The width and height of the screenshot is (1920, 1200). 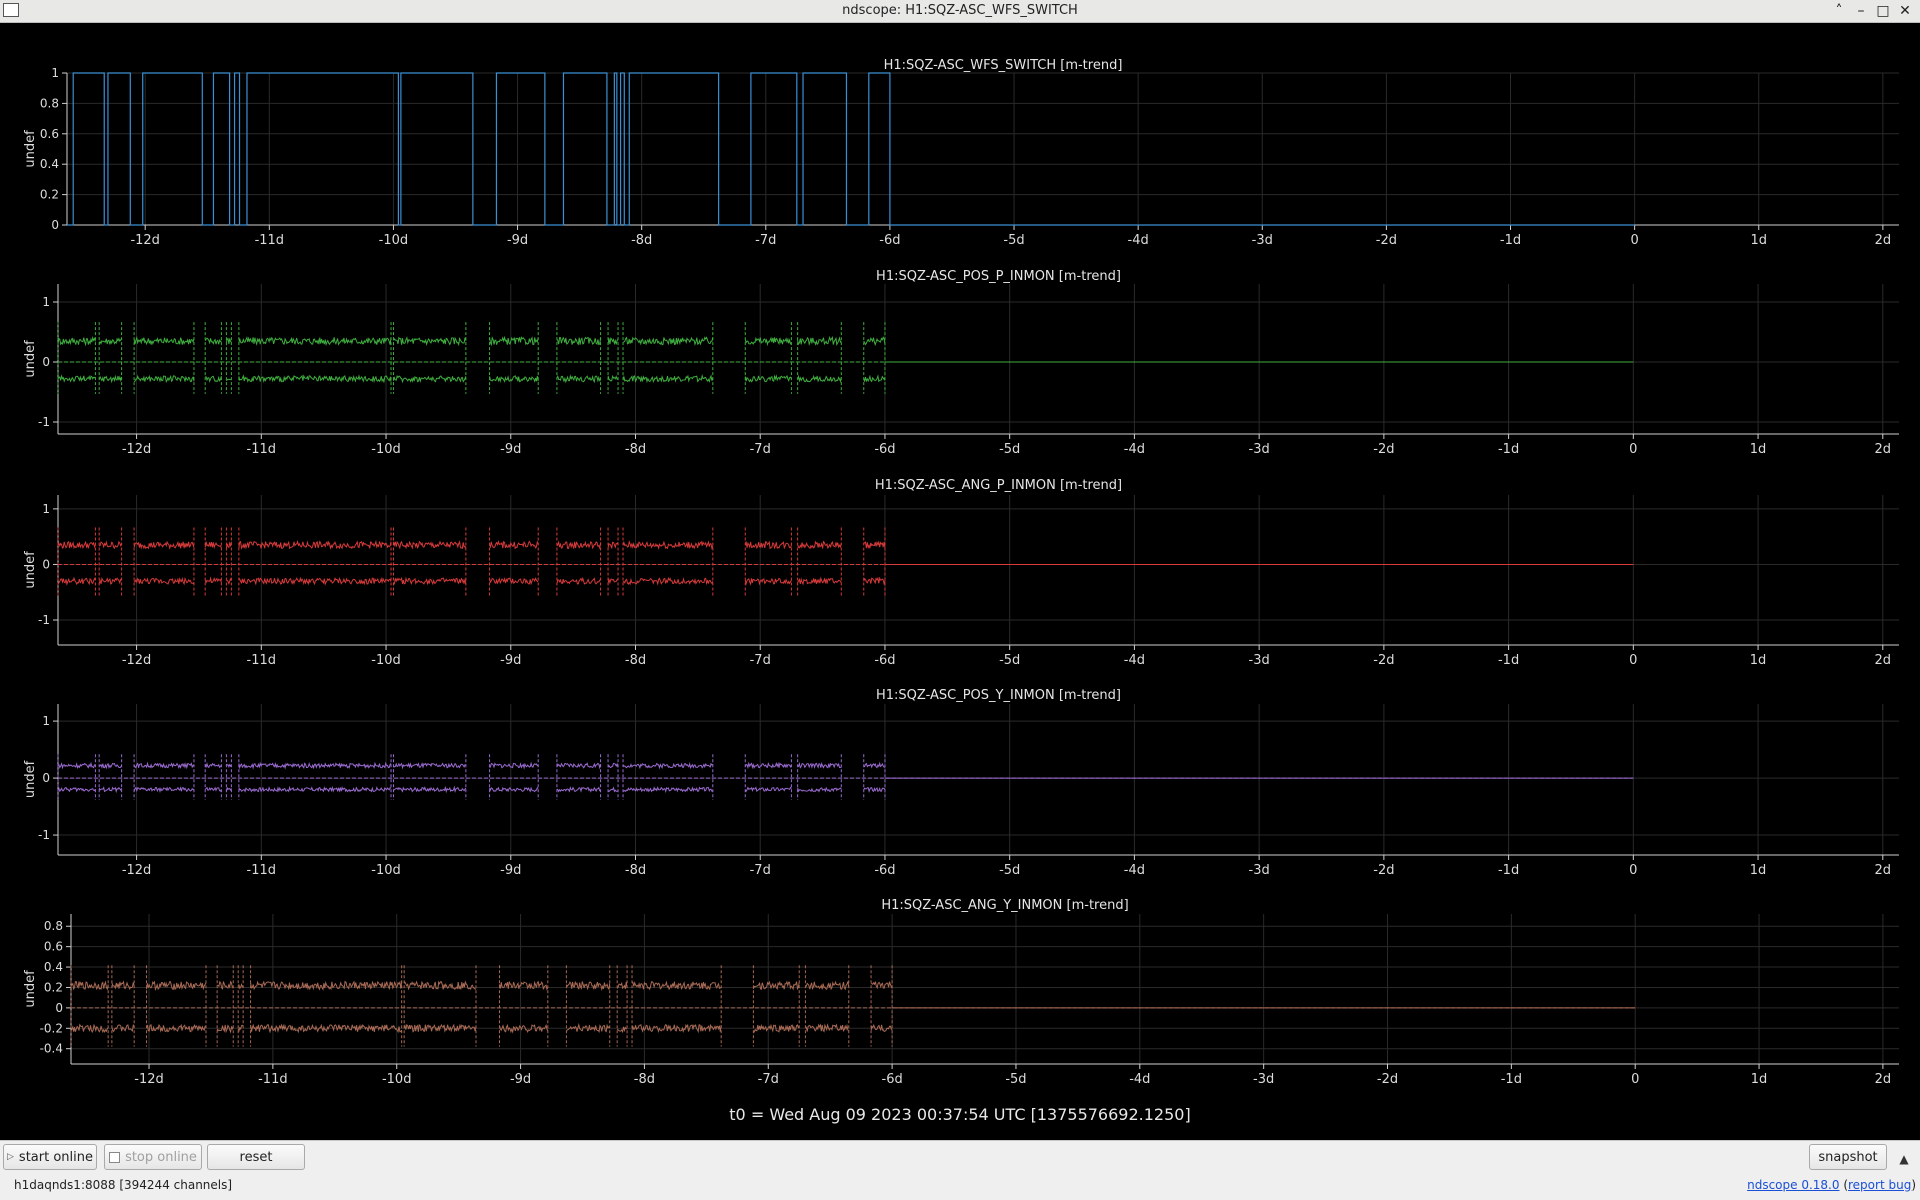 I want to click on y-tick-label: 0.6, so click(x=53, y=947).